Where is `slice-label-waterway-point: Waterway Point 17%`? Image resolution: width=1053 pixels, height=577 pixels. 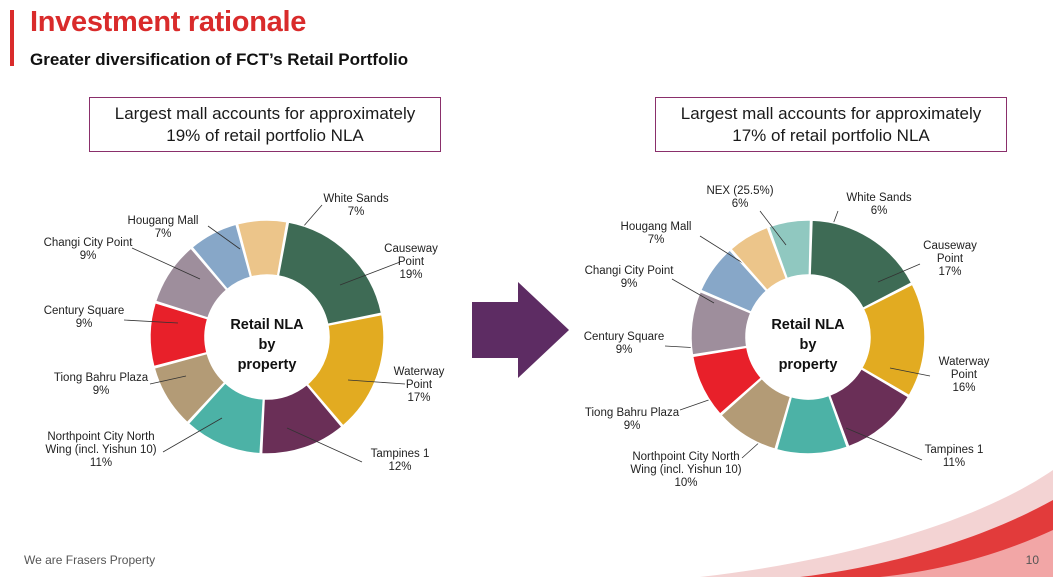
slice-label-waterway-point: Waterway Point 17% is located at coordinates (419, 385).